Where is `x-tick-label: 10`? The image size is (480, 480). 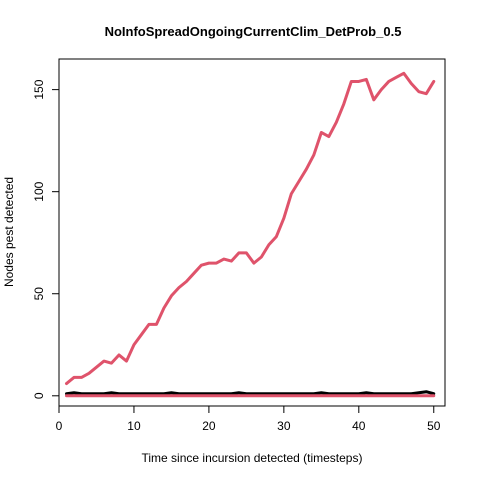
x-tick-label: 10 is located at coordinates (134, 426).